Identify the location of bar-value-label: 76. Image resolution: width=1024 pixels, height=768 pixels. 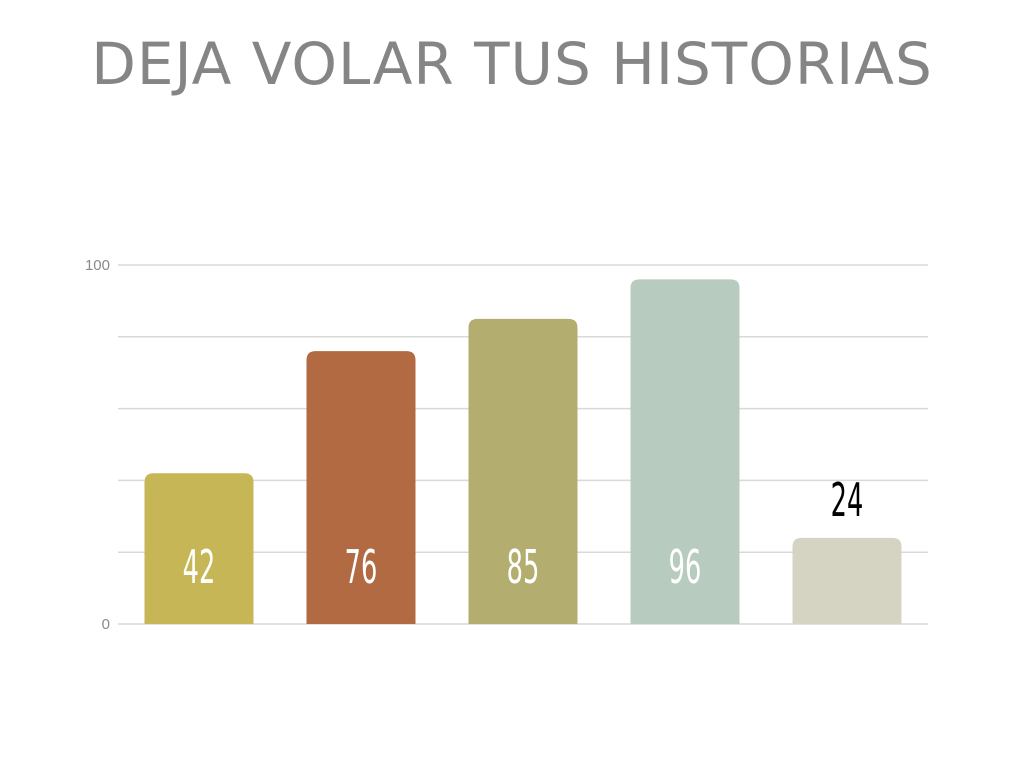
(361, 568).